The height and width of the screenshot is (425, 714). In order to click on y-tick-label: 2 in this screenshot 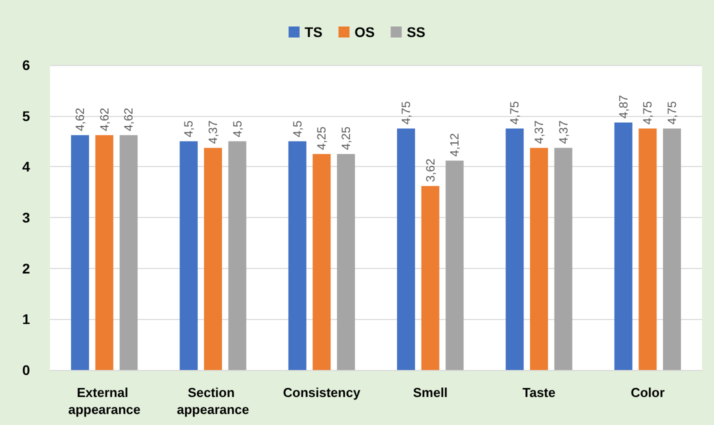, I will do `click(26, 268)`.